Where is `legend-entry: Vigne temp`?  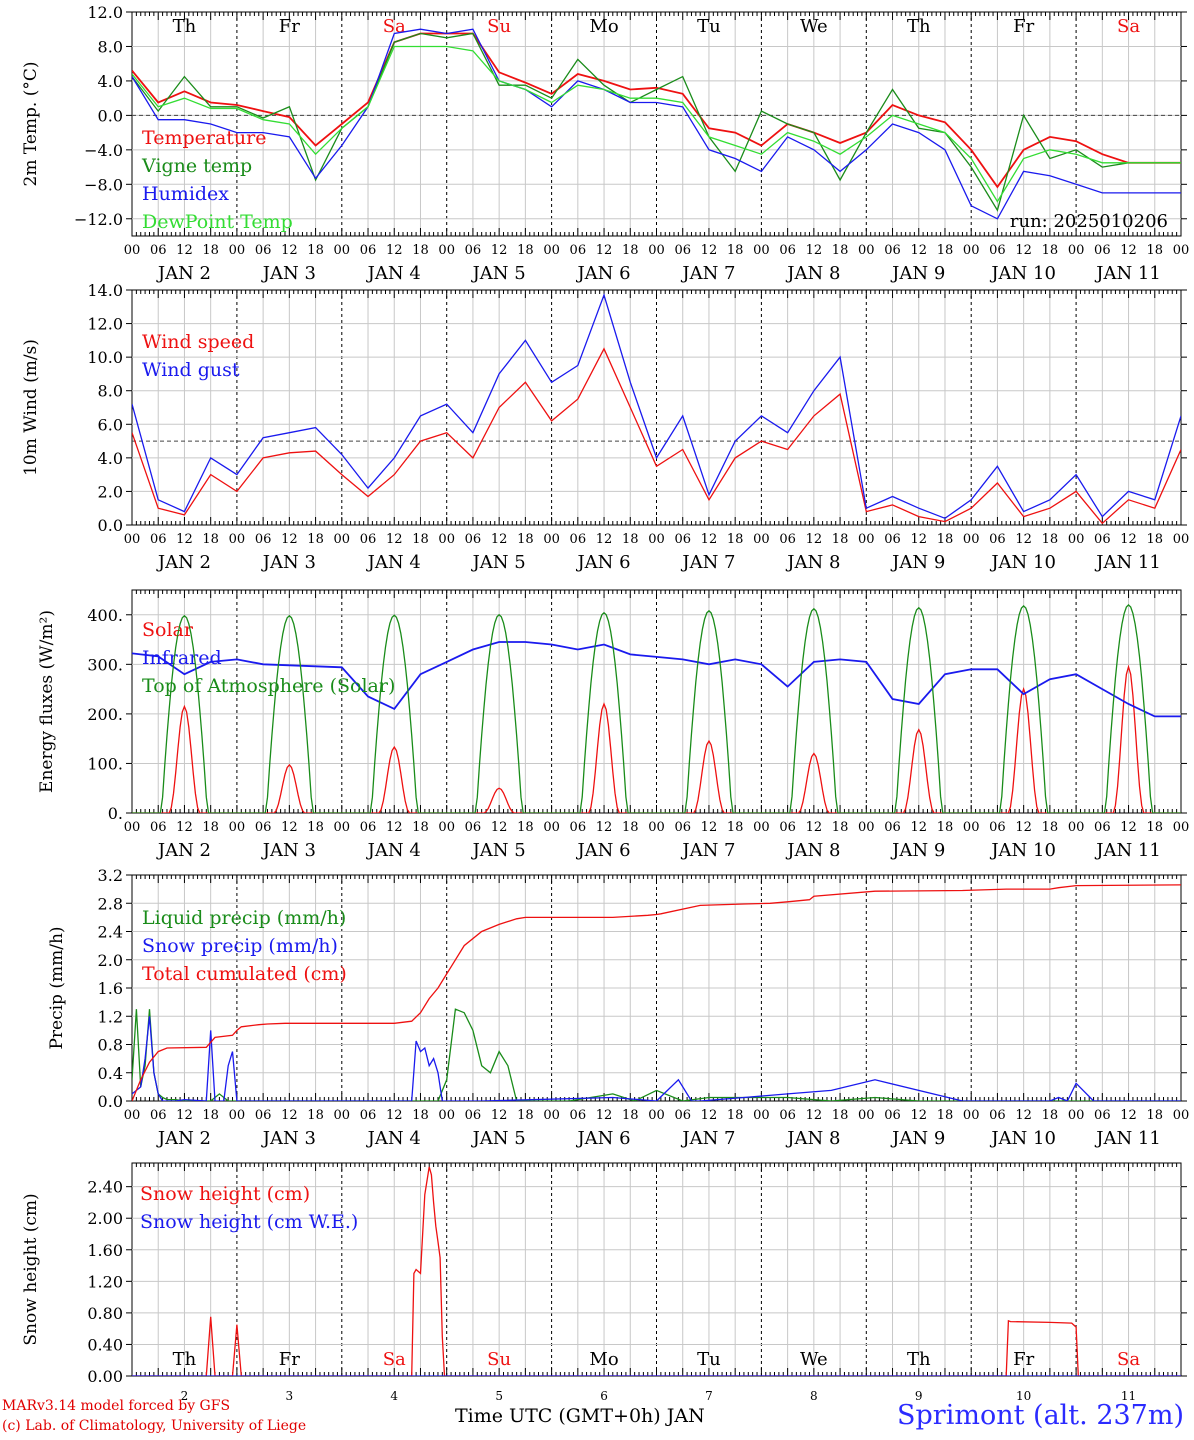 legend-entry: Vigne temp is located at coordinates (196, 166).